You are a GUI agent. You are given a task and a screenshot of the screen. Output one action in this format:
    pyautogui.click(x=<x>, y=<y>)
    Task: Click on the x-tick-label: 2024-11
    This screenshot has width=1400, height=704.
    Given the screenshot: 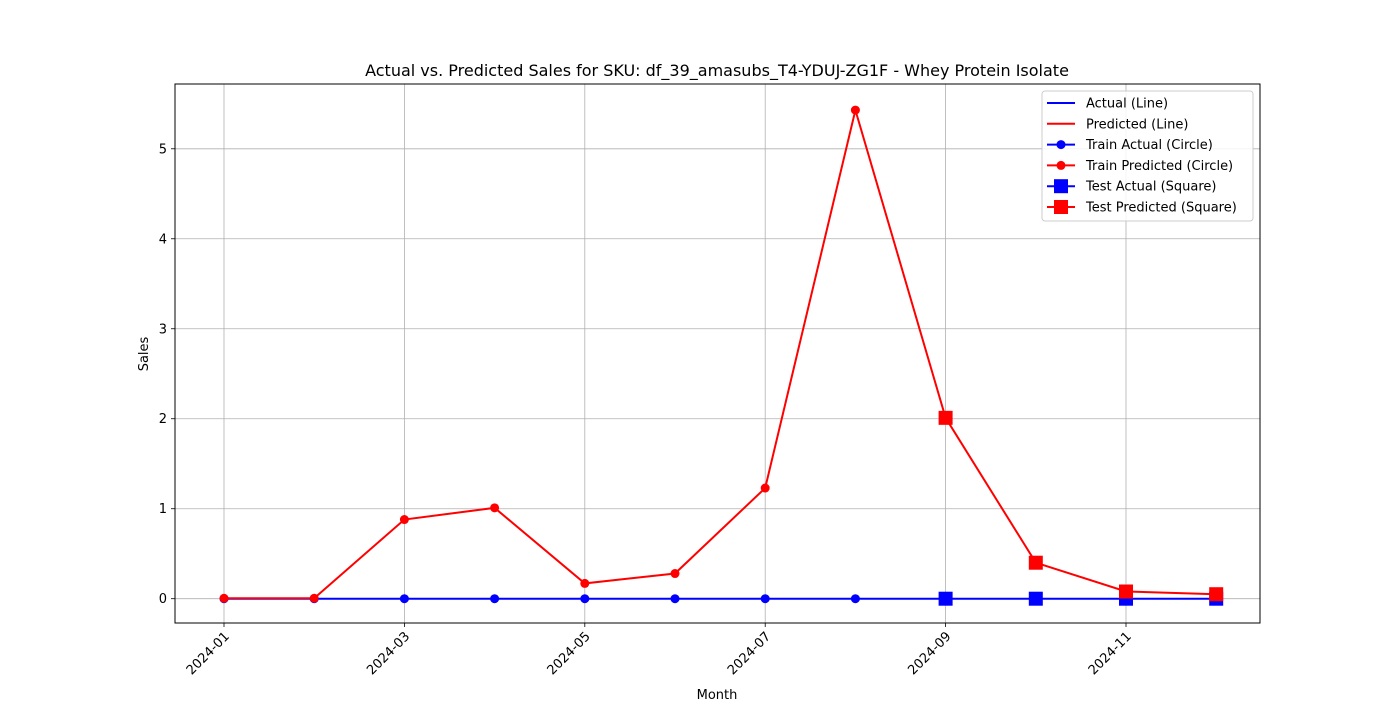 What is the action you would take?
    pyautogui.click(x=1110, y=653)
    